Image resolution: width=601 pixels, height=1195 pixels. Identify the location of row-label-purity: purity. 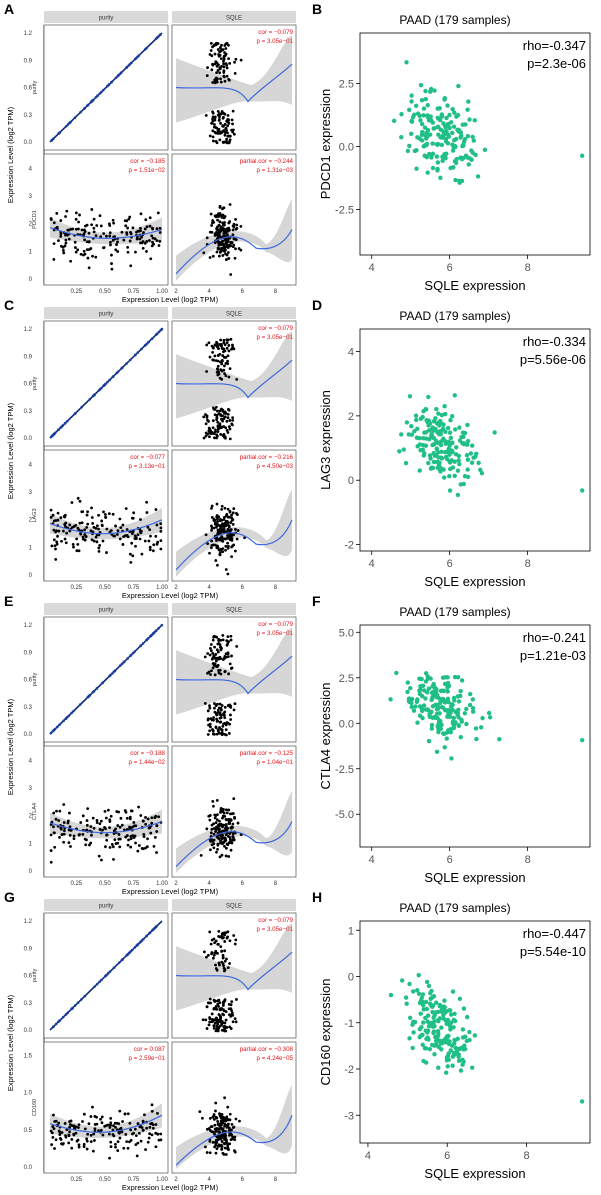
(35, 88).